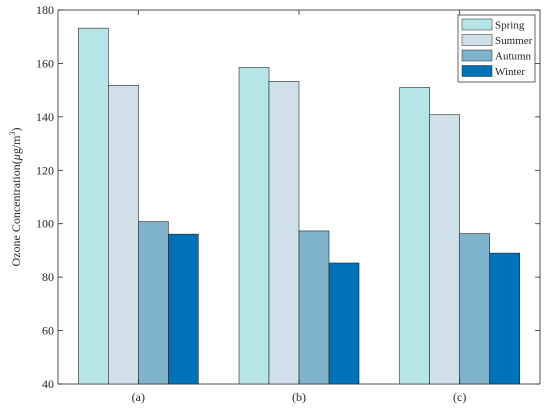 The width and height of the screenshot is (550, 408). What do you see at coordinates (48, 384) in the screenshot?
I see `y-tick-label: 40` at bounding box center [48, 384].